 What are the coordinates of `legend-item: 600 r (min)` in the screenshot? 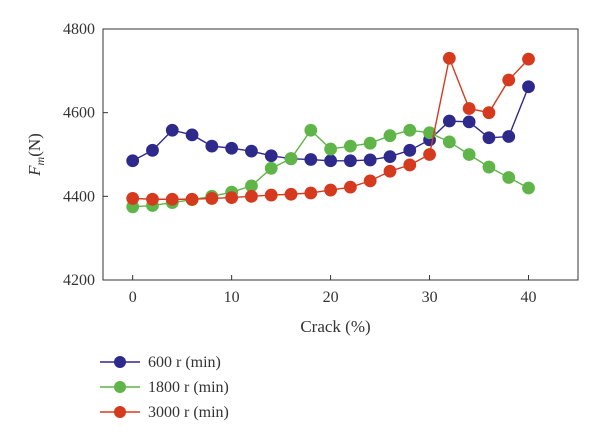 It's located at (160, 362).